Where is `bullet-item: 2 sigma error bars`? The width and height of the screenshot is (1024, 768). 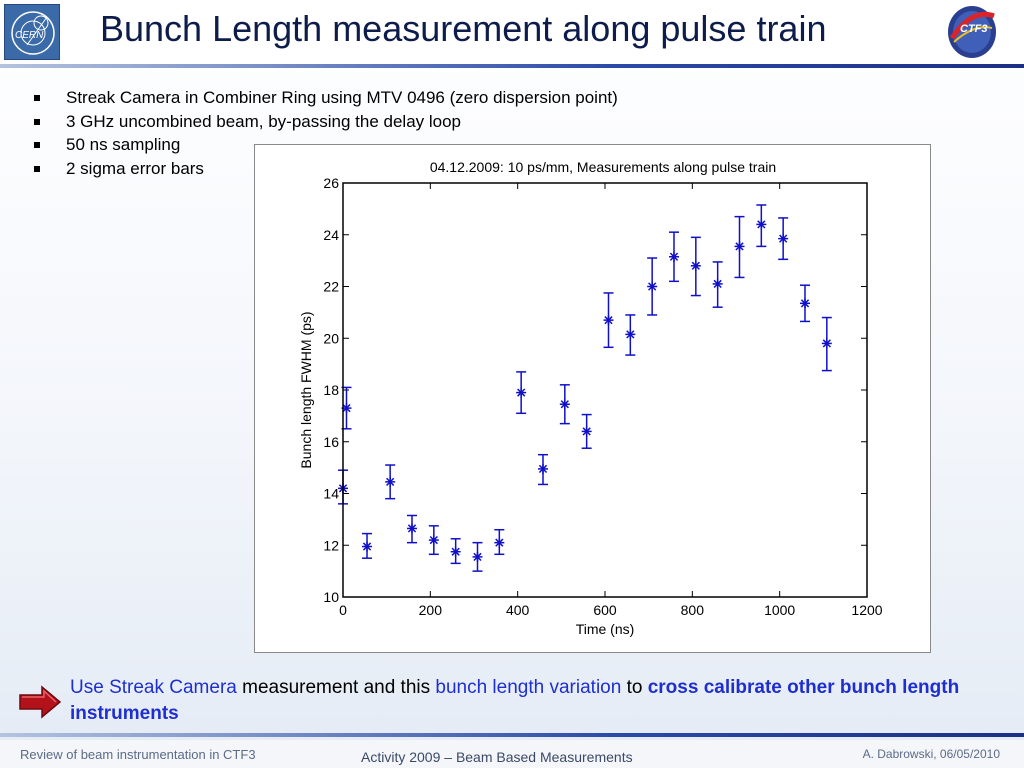
bullet-item: 2 sigma error bars is located at coordinates (326, 169).